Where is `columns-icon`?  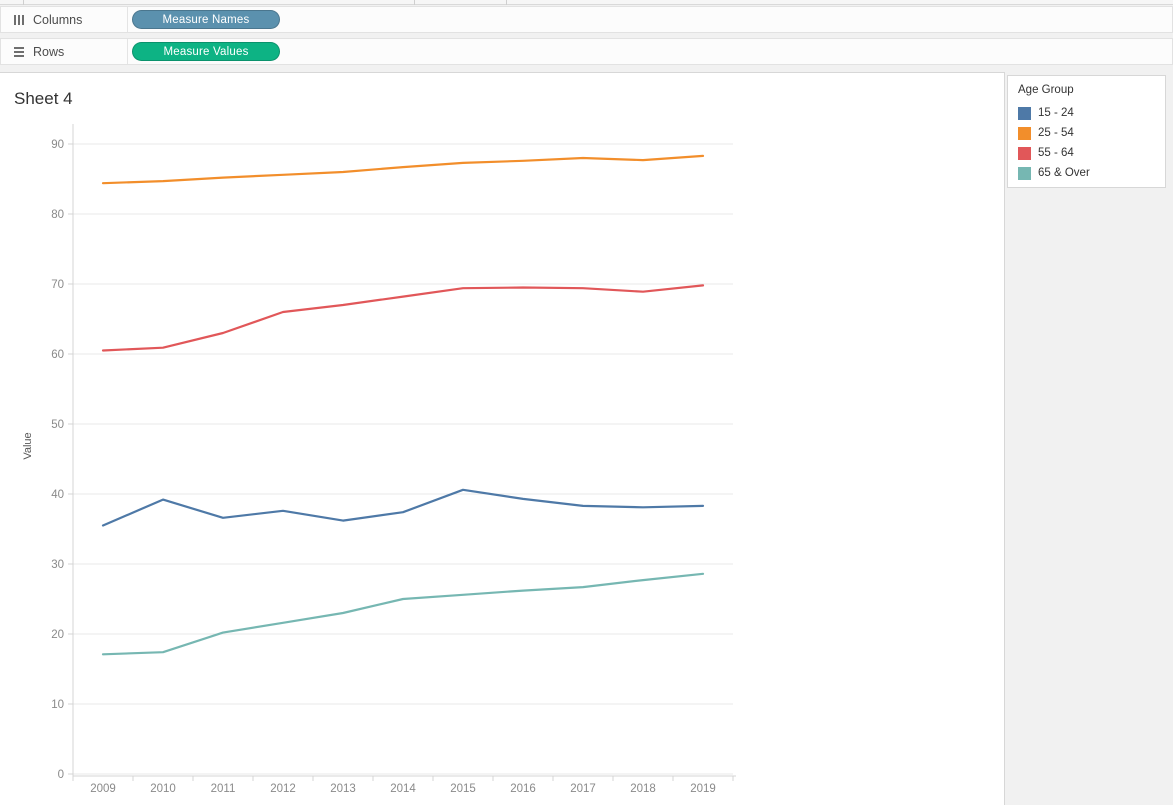
columns-icon is located at coordinates (19, 19).